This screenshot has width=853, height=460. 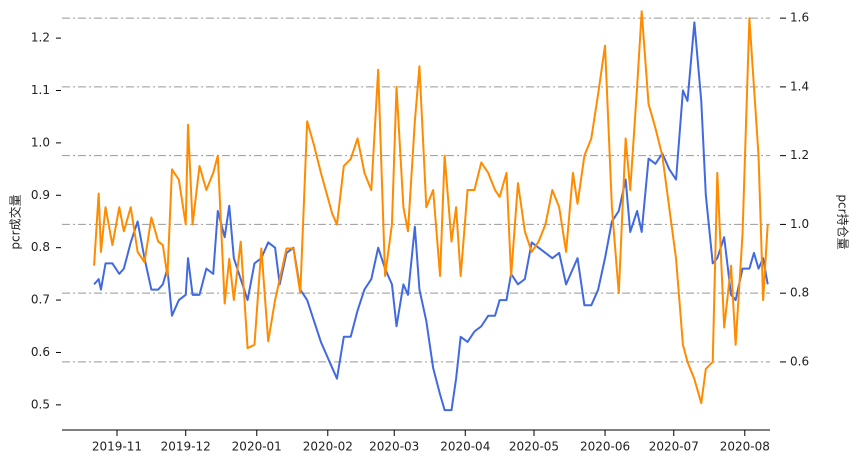 I want to click on y-tick-label: 0.9, so click(x=40, y=195).